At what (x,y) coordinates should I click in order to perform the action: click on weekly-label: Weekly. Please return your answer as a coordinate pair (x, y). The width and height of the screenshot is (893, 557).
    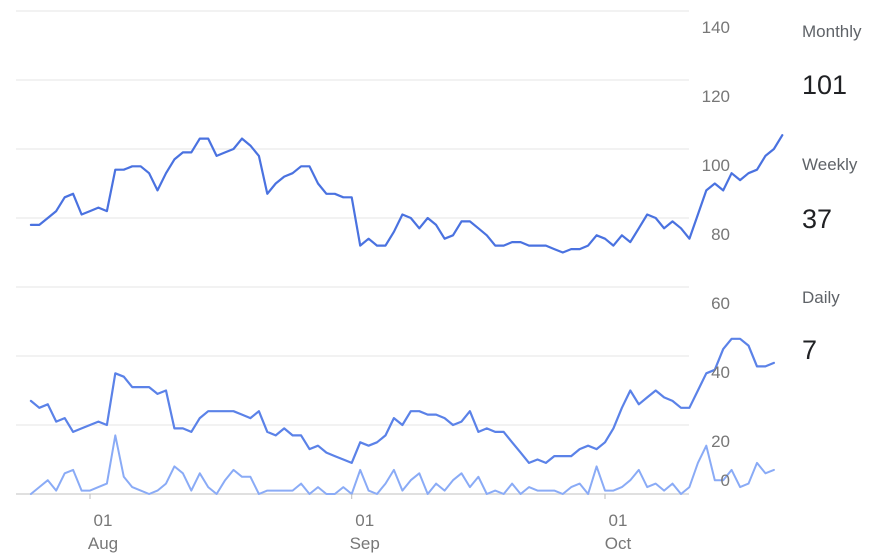
    Looking at the image, I should click on (830, 164).